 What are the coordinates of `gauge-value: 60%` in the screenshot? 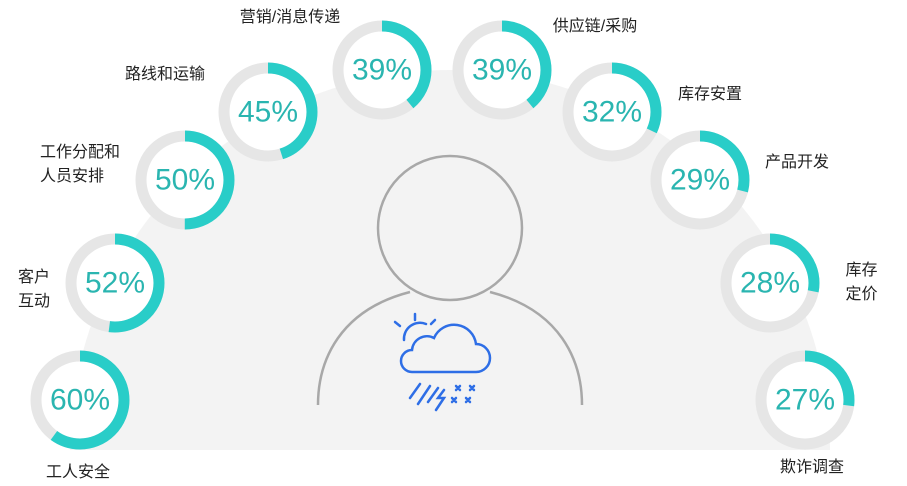 It's located at (80, 400).